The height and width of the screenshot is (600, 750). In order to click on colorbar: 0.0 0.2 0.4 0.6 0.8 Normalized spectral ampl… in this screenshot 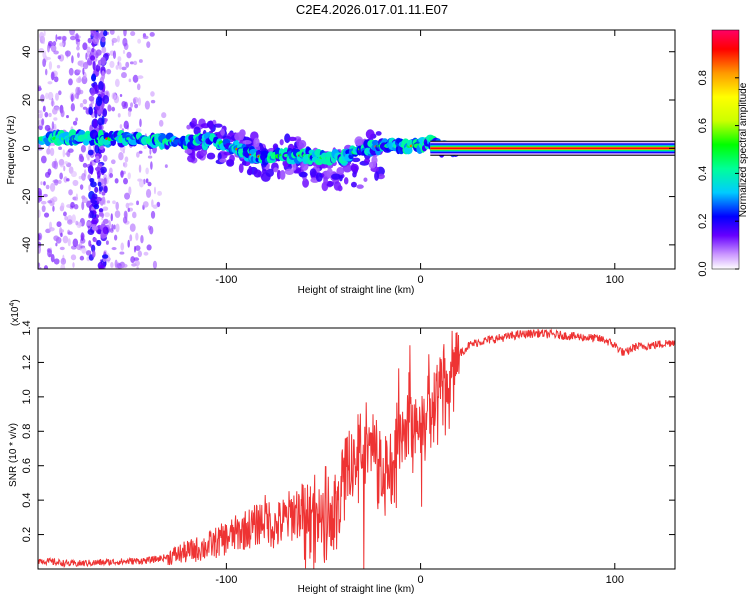, I will do `click(723, 153)`.